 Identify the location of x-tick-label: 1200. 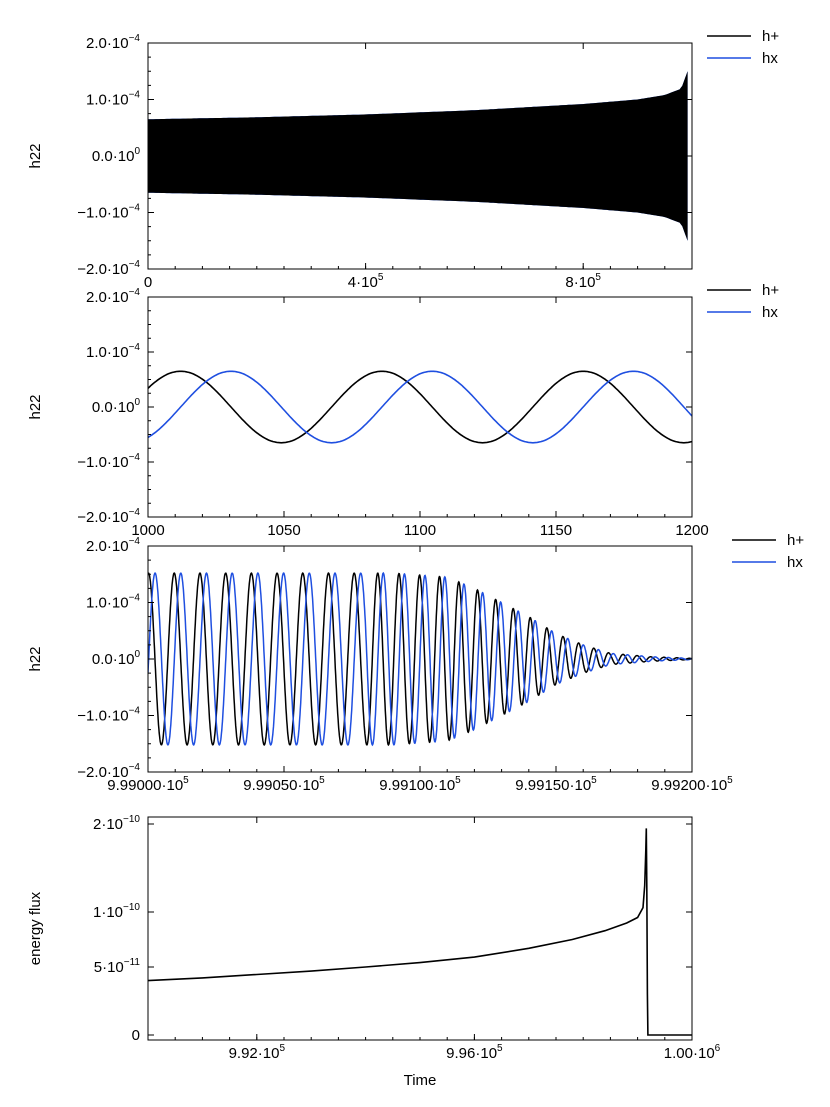
(691, 530).